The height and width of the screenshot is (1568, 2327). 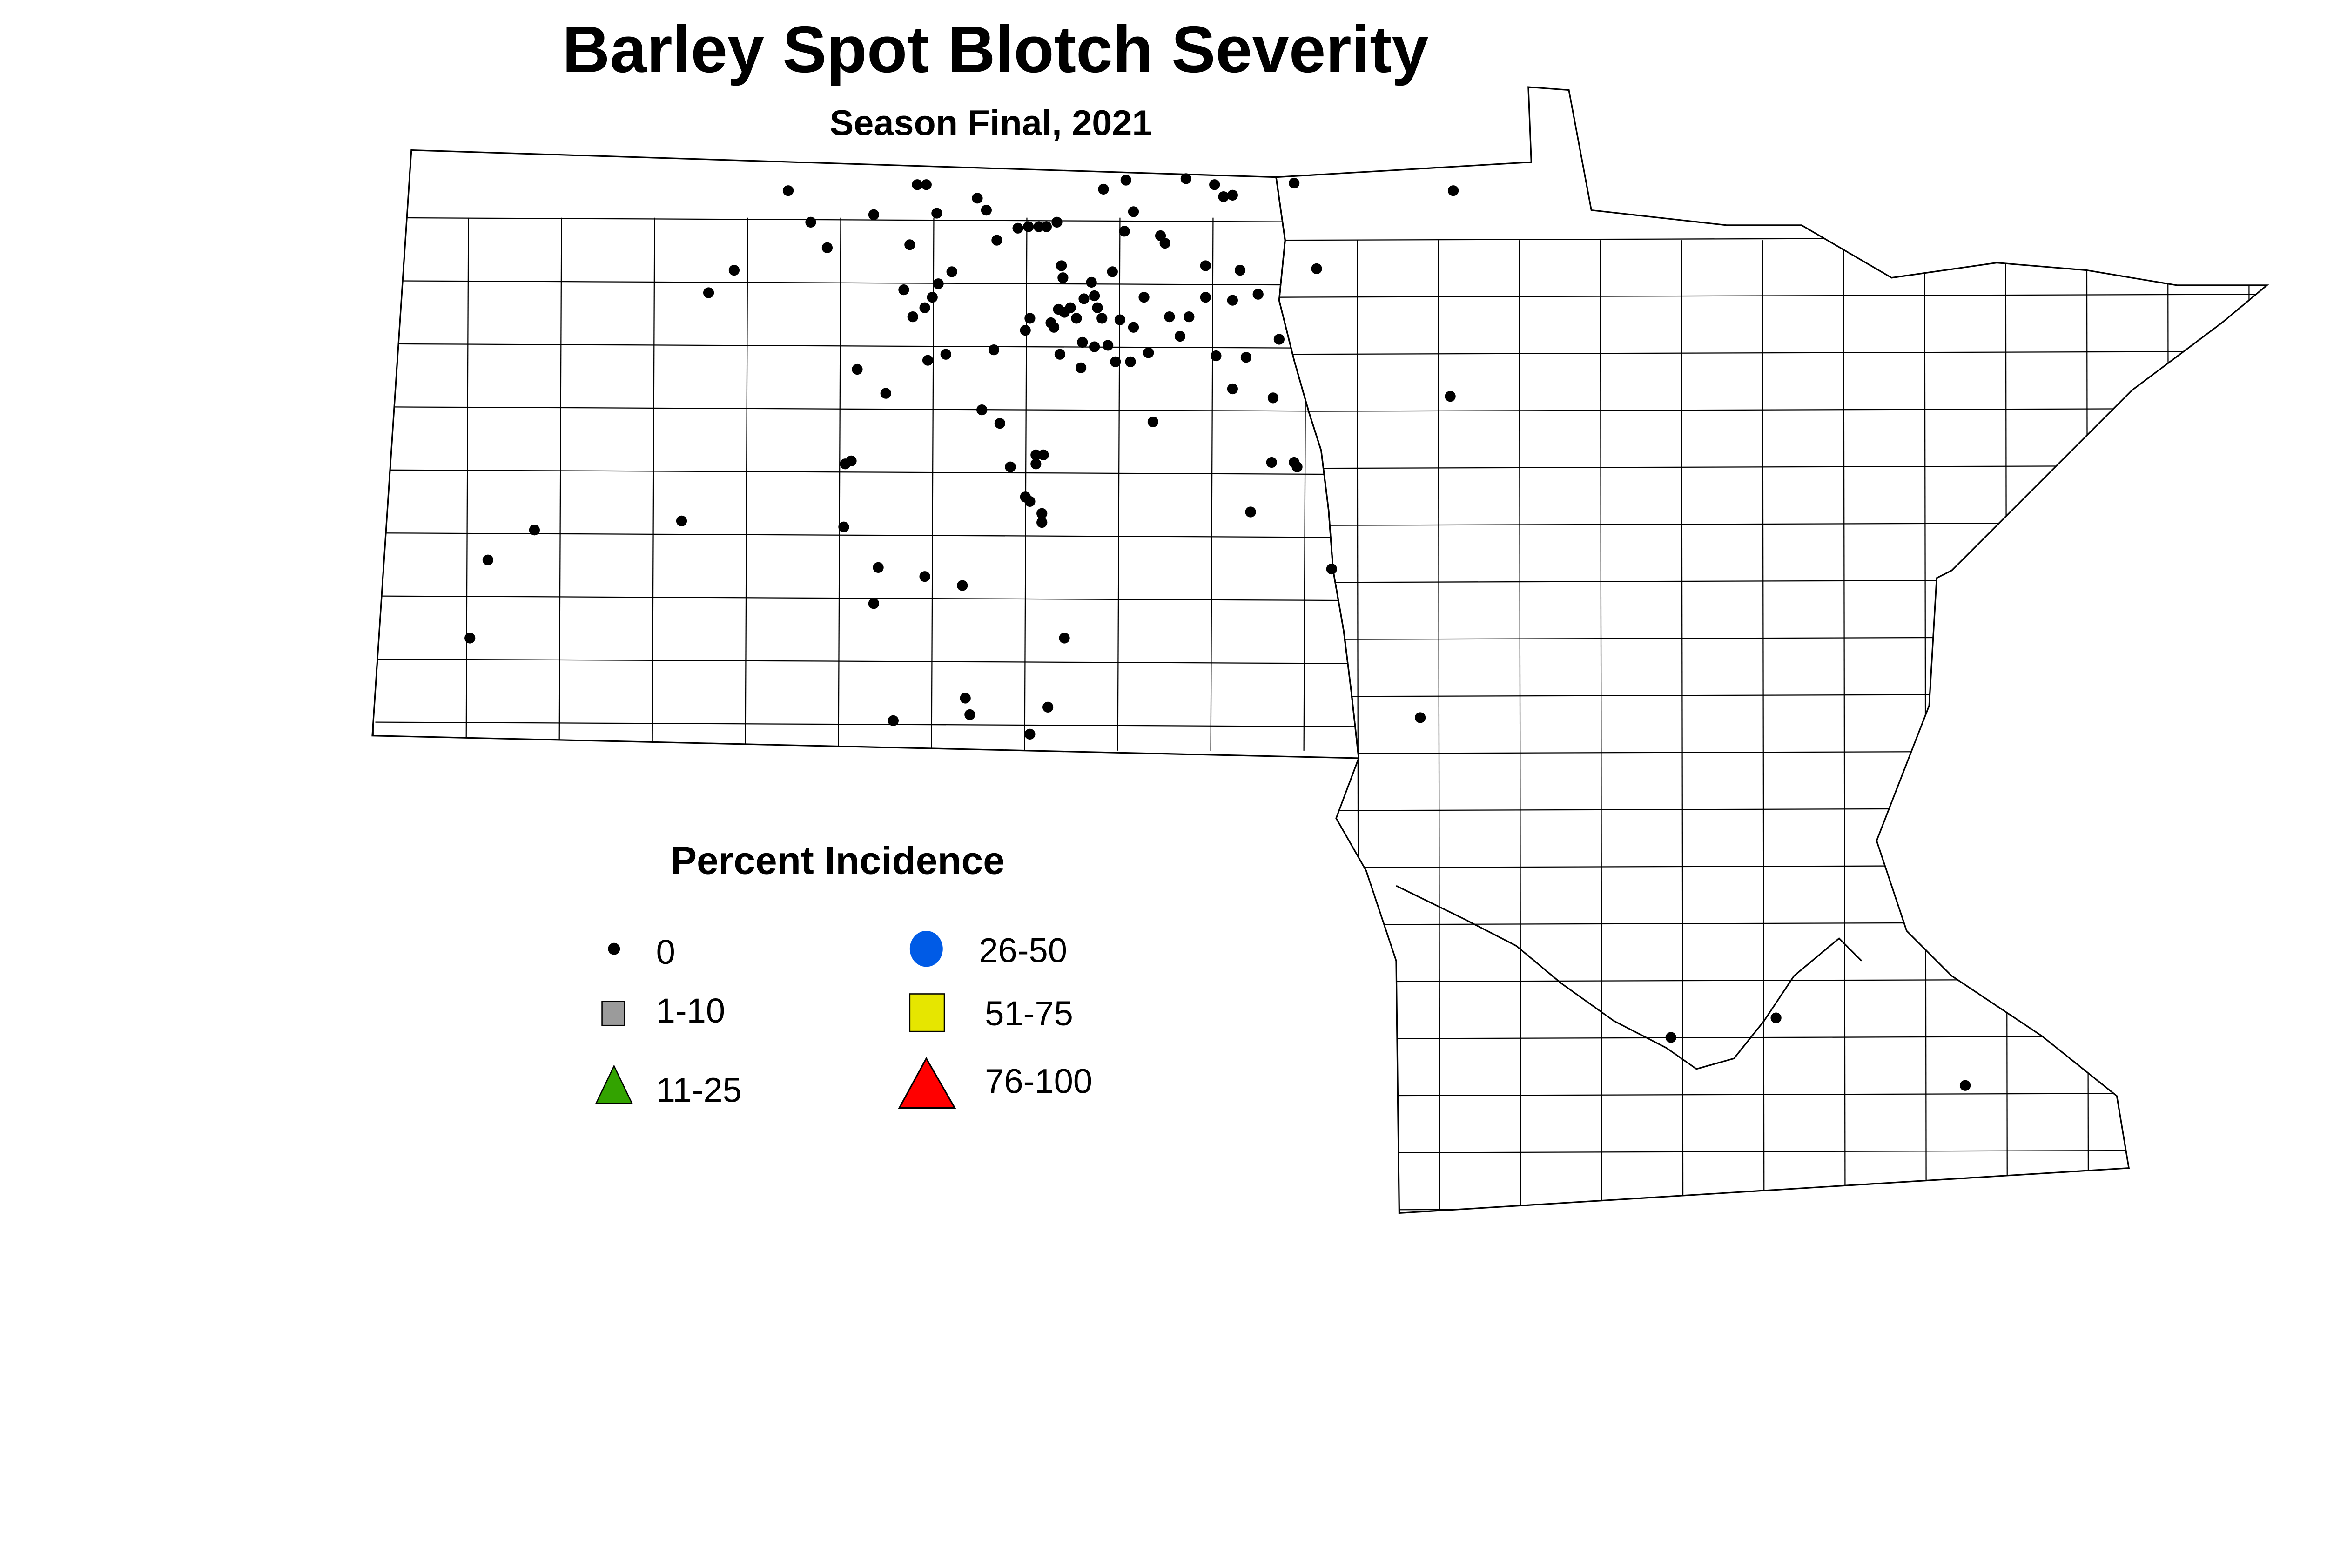 What do you see at coordinates (690, 1010) in the screenshot?
I see `legend-label-1-10: 1-10` at bounding box center [690, 1010].